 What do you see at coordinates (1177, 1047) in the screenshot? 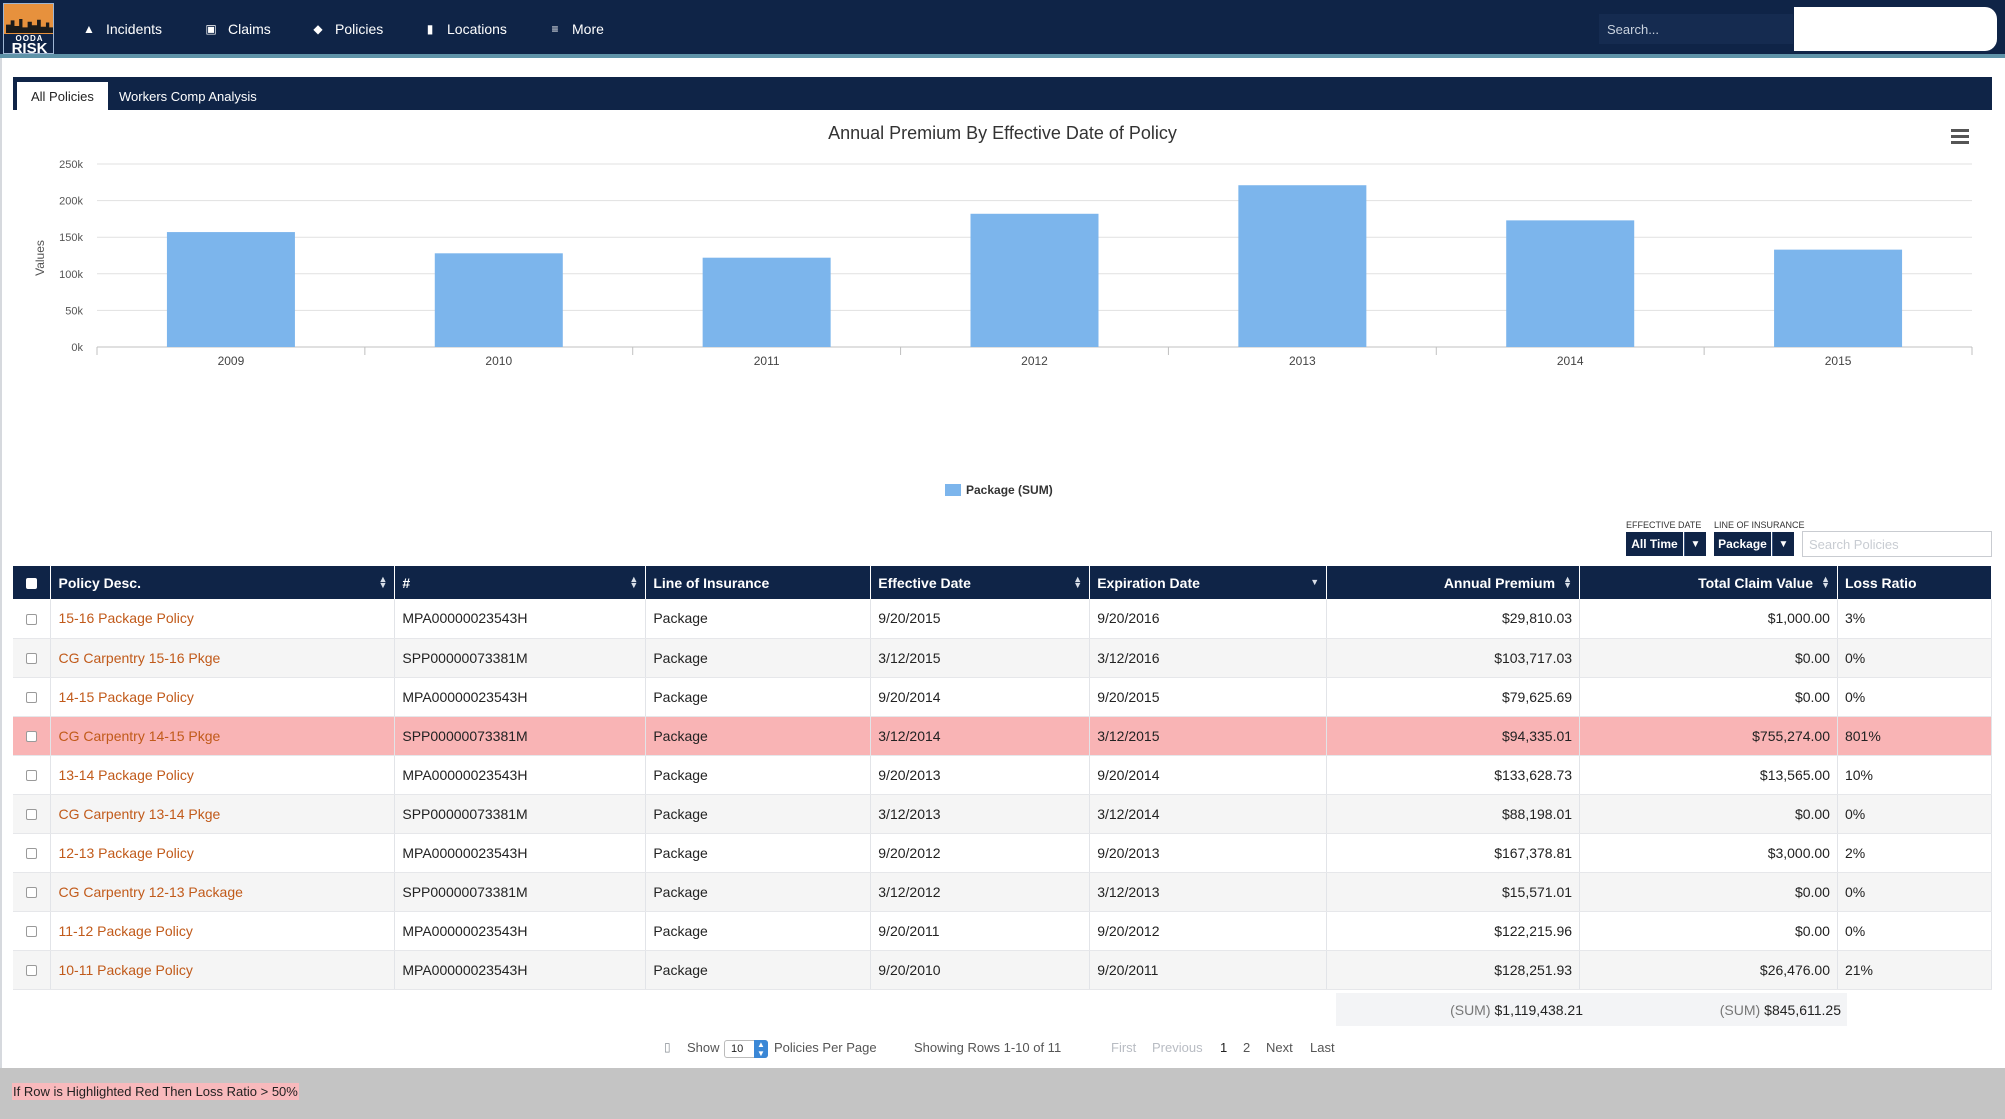
I see `pager-previous: Previous` at bounding box center [1177, 1047].